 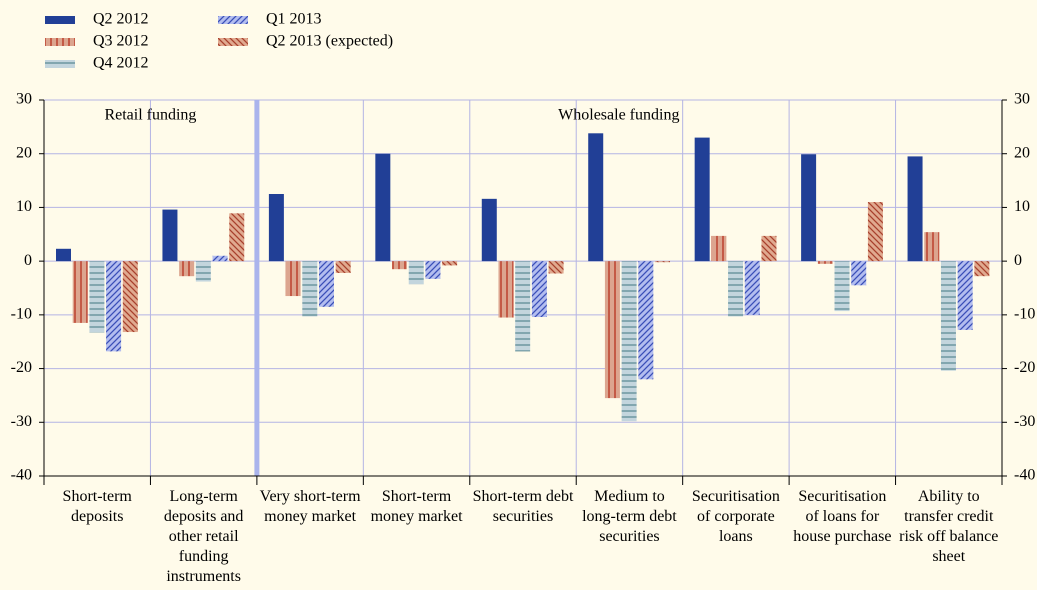 What do you see at coordinates (150, 115) in the screenshot?
I see `annotation: Retail funding` at bounding box center [150, 115].